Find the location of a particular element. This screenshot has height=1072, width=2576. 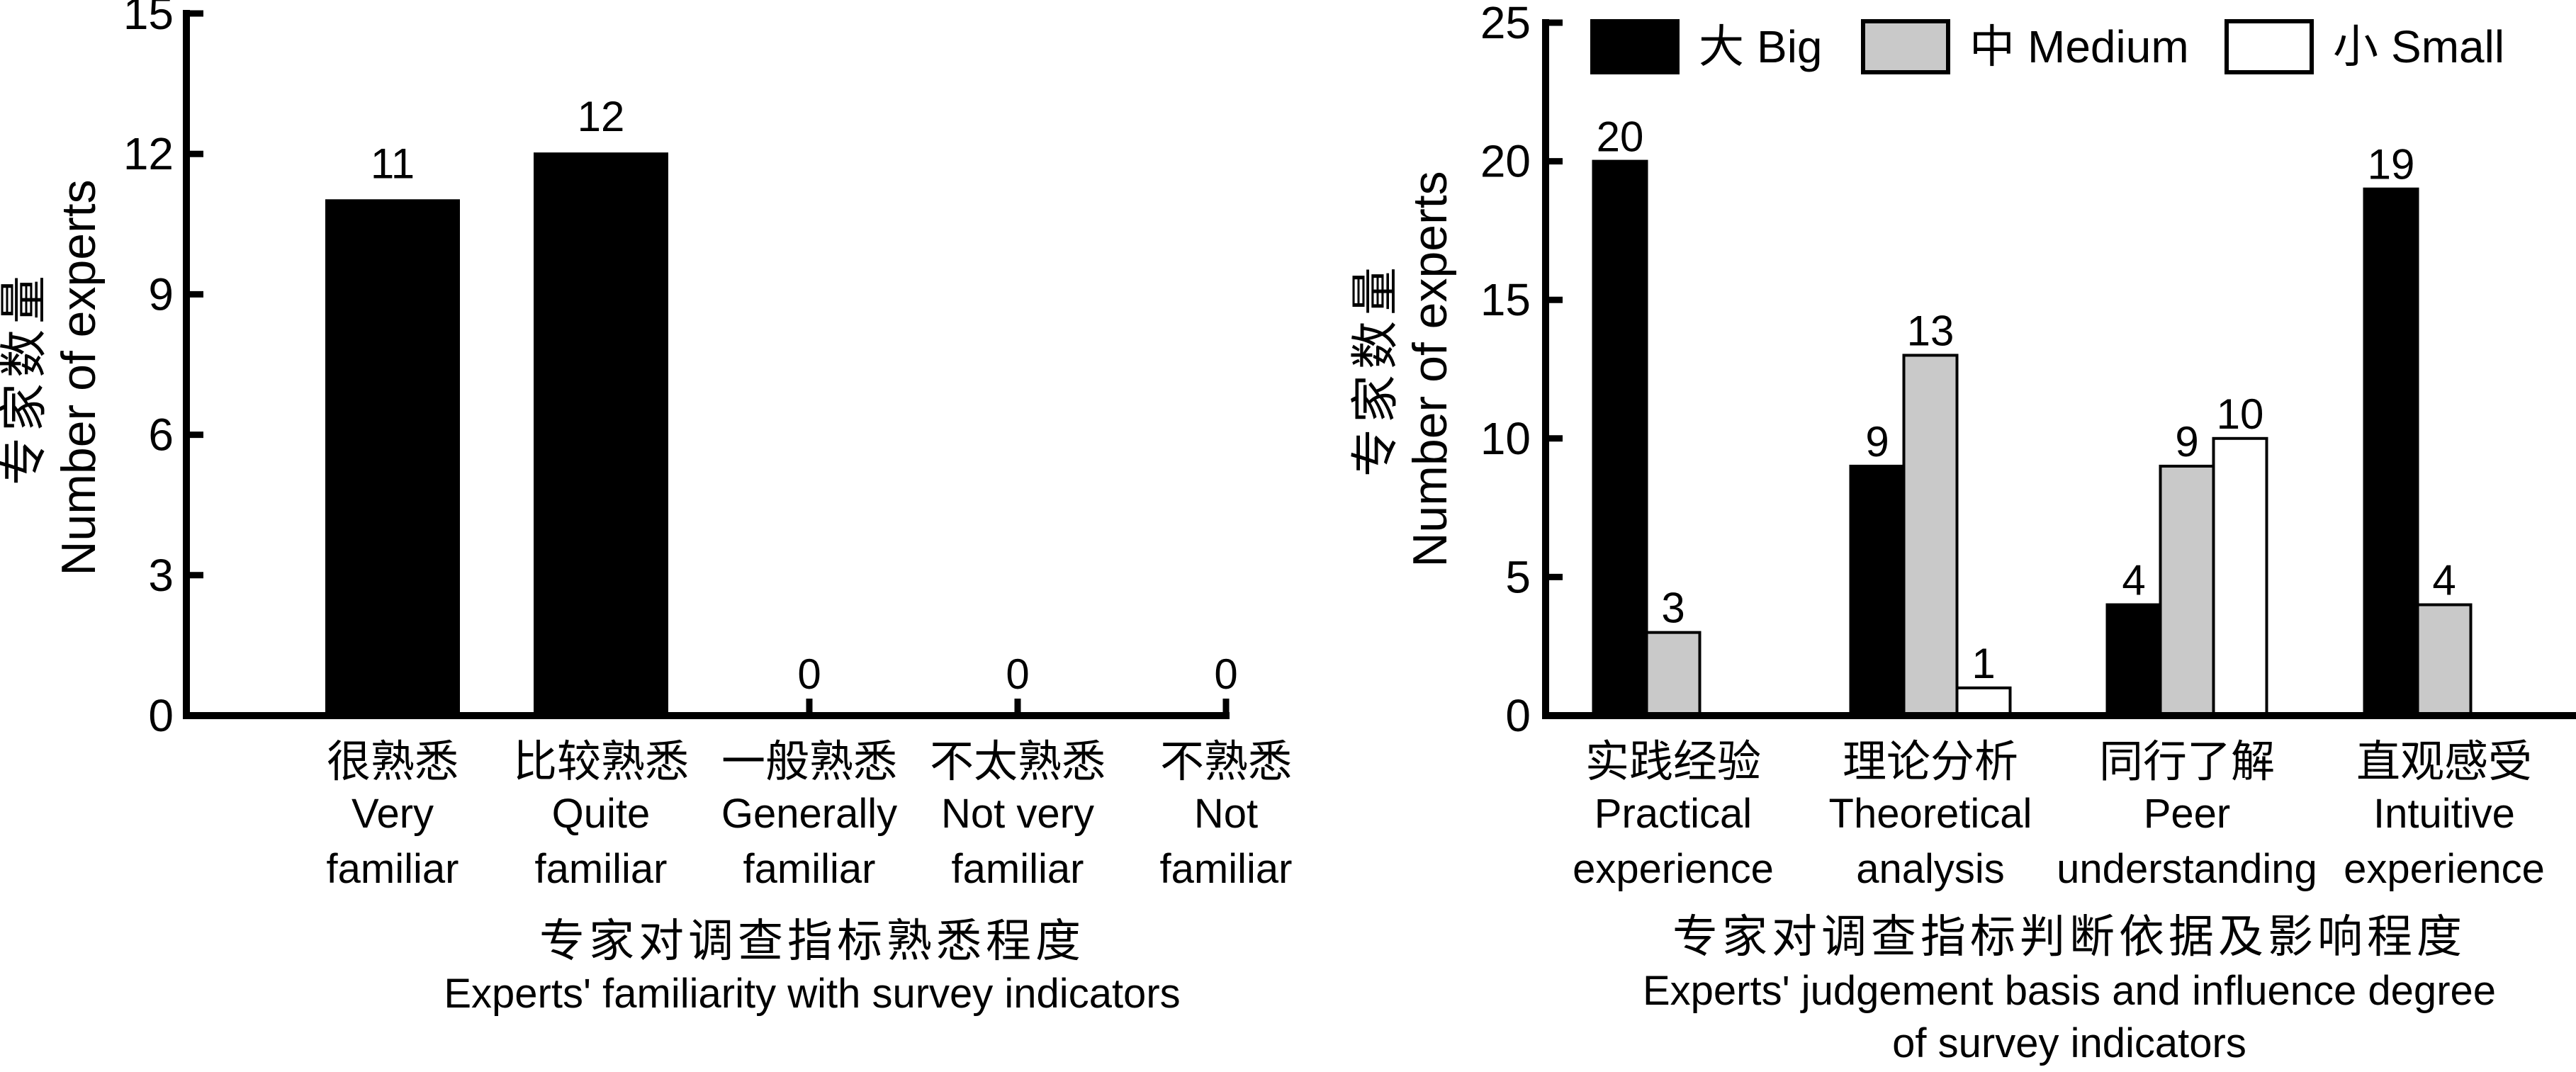

x-category-label-zh: 一般熟悉 is located at coordinates (809, 762).